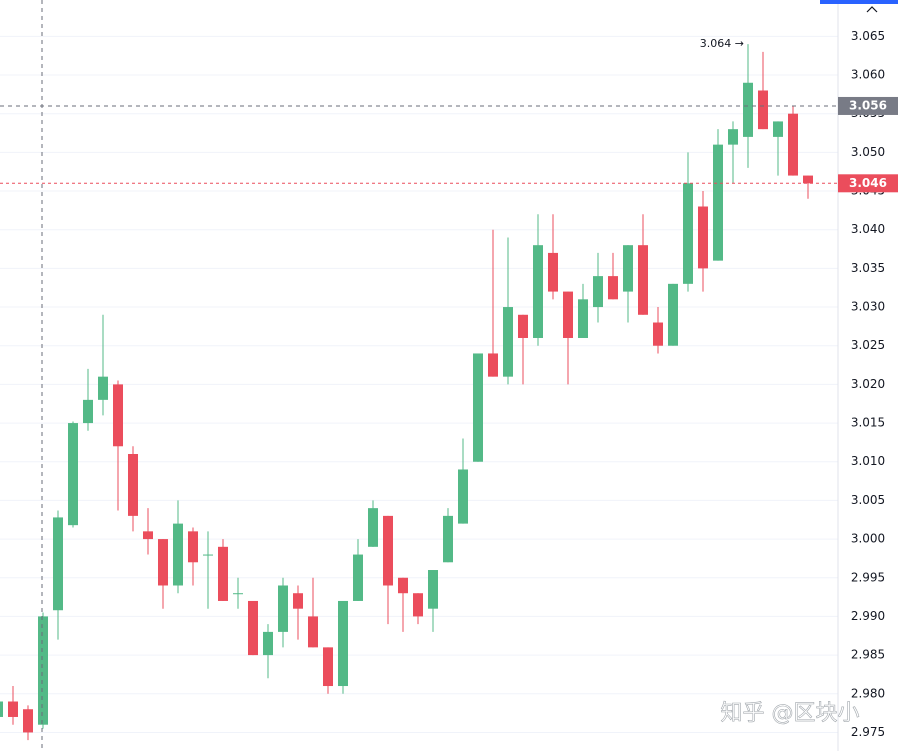 The image size is (898, 751). What do you see at coordinates (790, 713) in the screenshot?
I see `watermark: 知乎 @区块小` at bounding box center [790, 713].